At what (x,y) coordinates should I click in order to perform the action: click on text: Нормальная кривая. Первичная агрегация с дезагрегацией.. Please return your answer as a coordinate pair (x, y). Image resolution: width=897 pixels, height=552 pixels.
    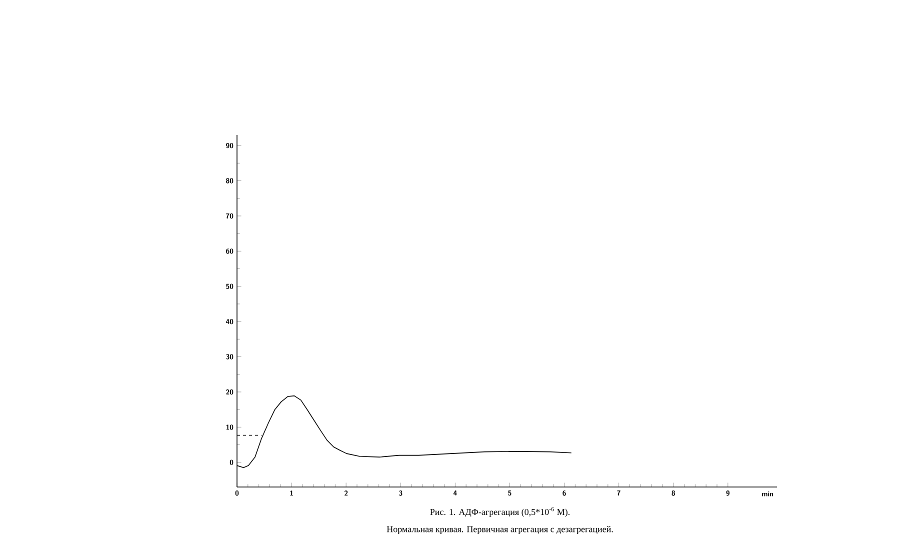
    Looking at the image, I should click on (499, 530).